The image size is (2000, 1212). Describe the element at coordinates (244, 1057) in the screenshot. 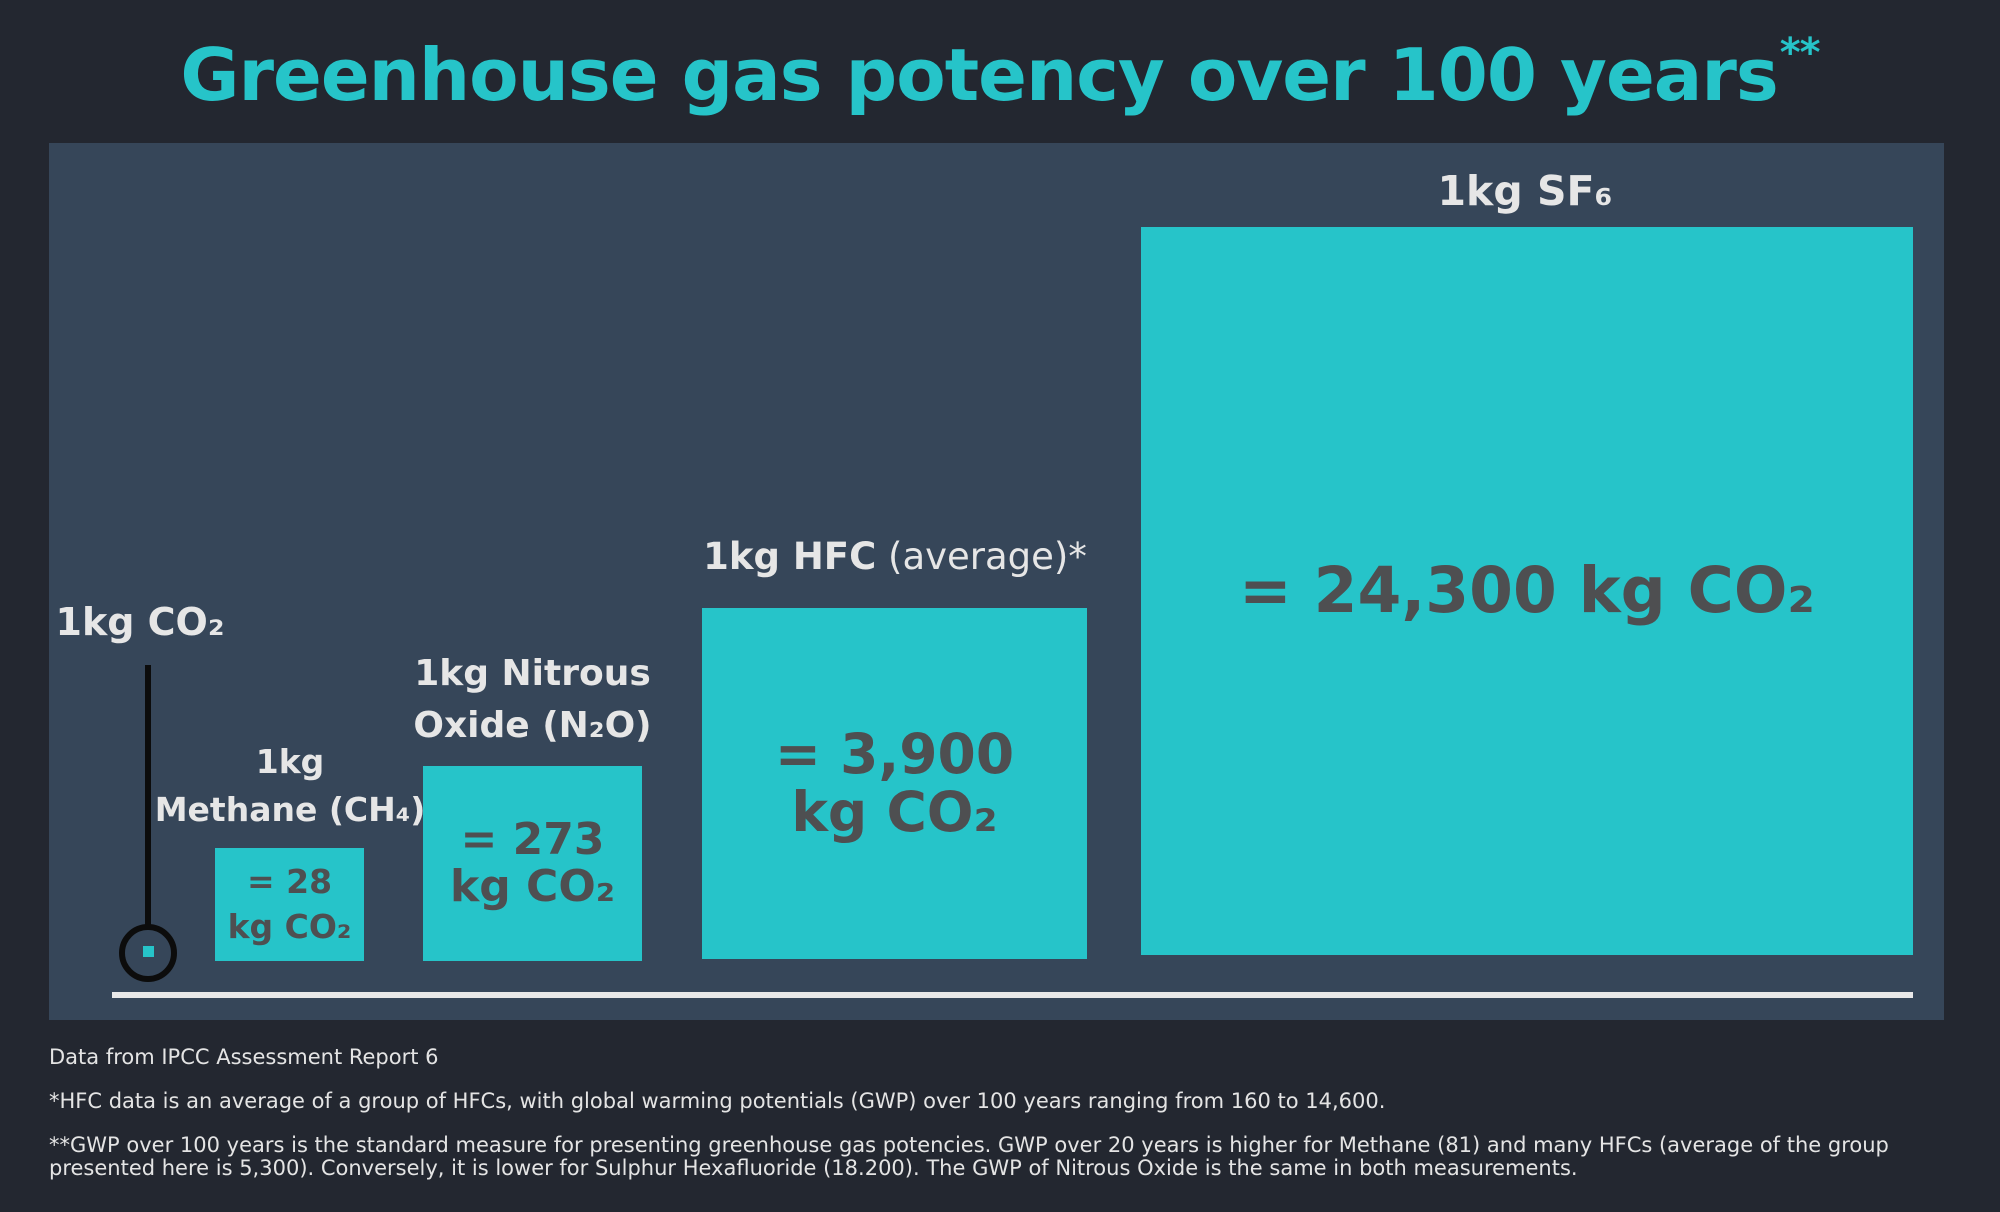

I see `source-note: Data from IPCC Assessment Report 6` at that location.